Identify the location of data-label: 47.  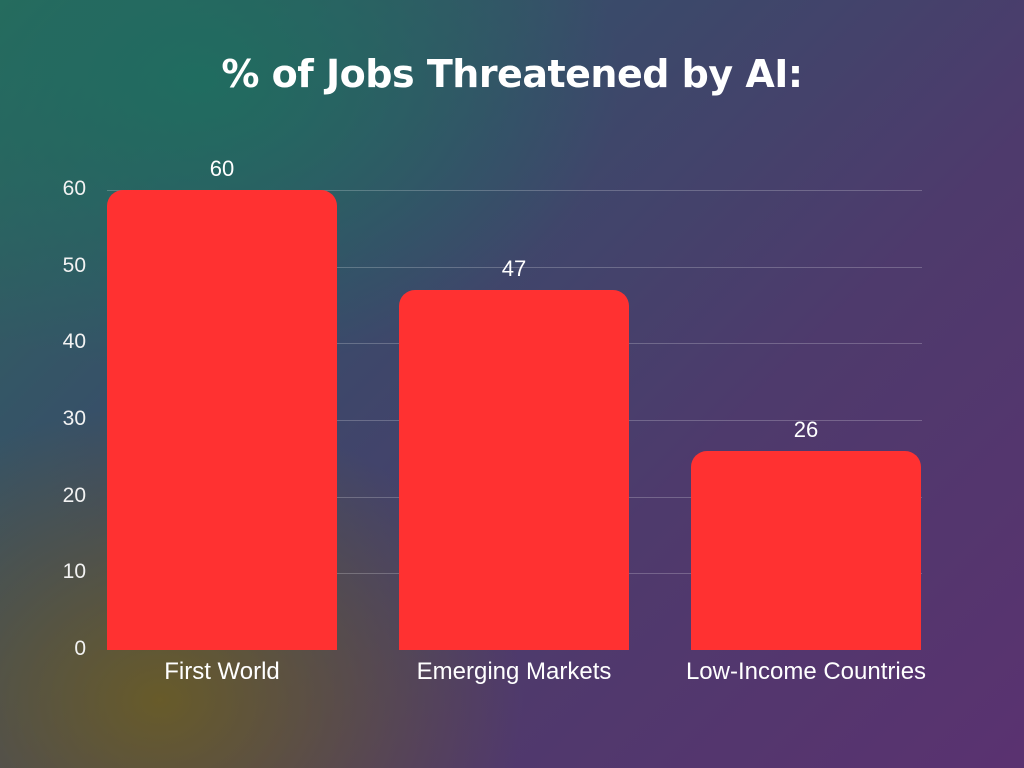
(514, 268).